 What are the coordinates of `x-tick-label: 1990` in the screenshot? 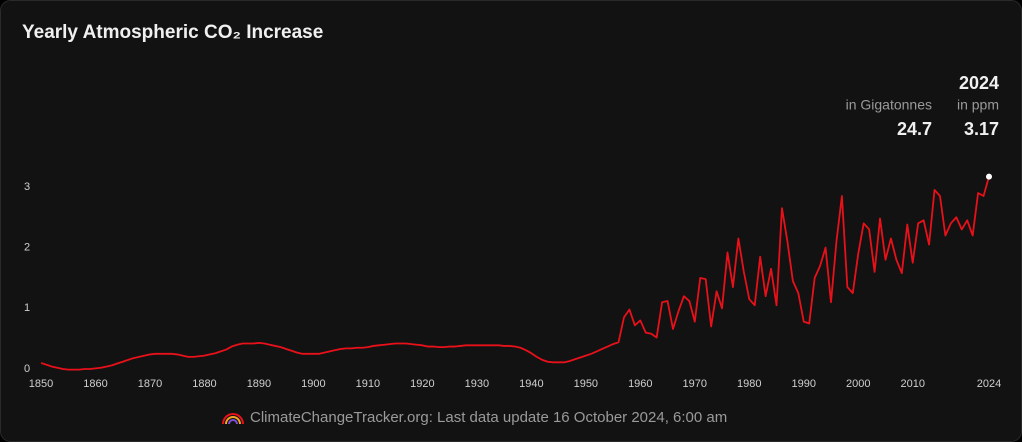 It's located at (804, 384).